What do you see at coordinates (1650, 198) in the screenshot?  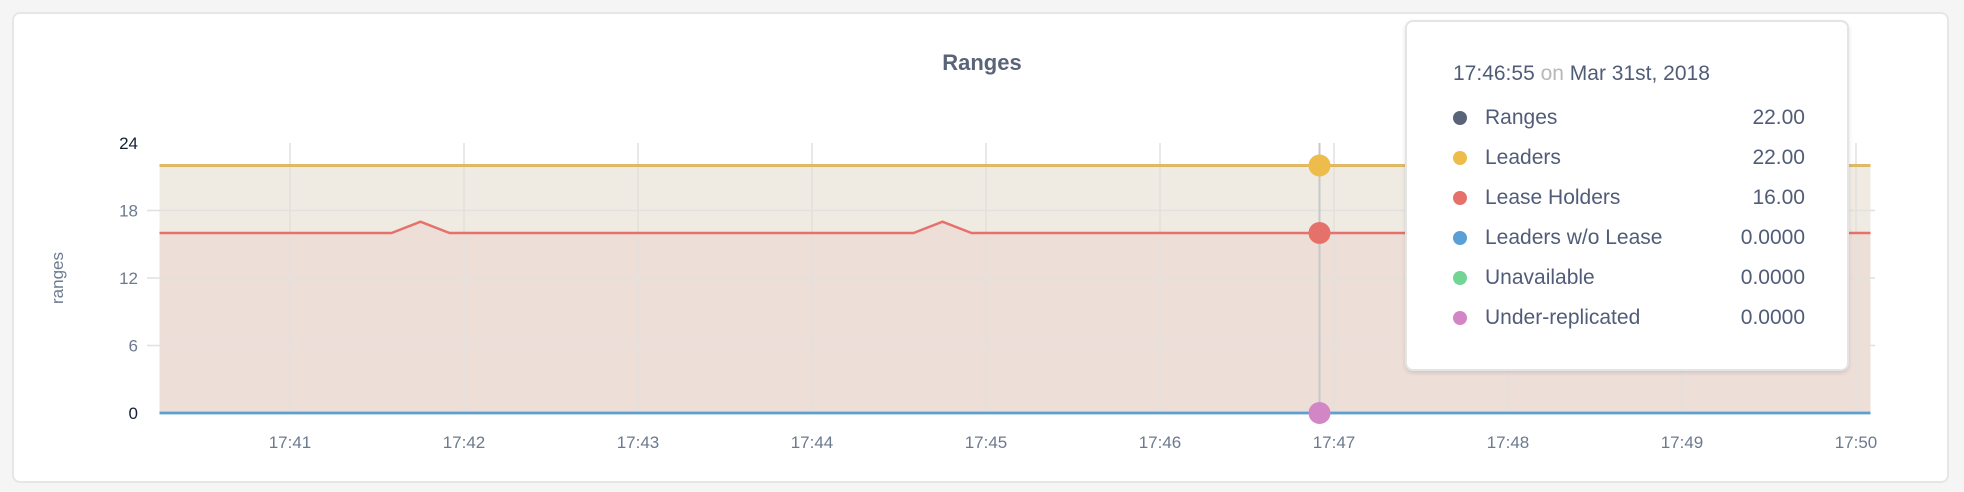 I see `tooltip-row: Lease Holders 16.00` at bounding box center [1650, 198].